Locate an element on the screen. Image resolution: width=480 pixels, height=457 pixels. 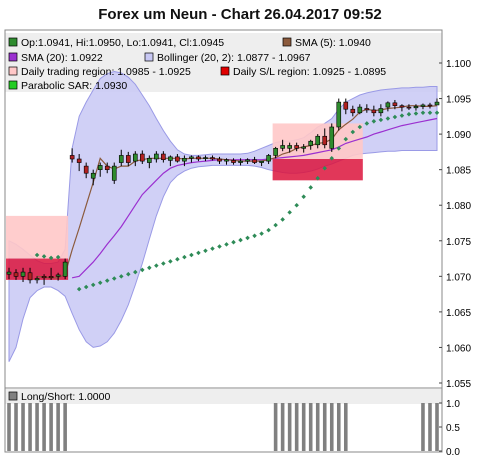
legend-background is located at coordinates (223, 62).